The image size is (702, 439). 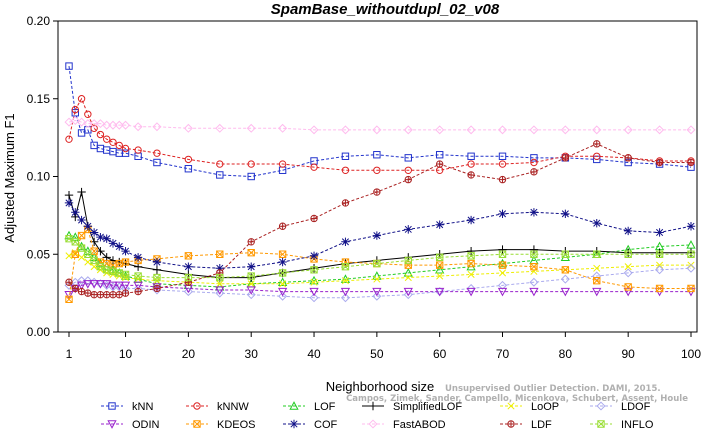 I want to click on legend-label: LOF, so click(x=325, y=407).